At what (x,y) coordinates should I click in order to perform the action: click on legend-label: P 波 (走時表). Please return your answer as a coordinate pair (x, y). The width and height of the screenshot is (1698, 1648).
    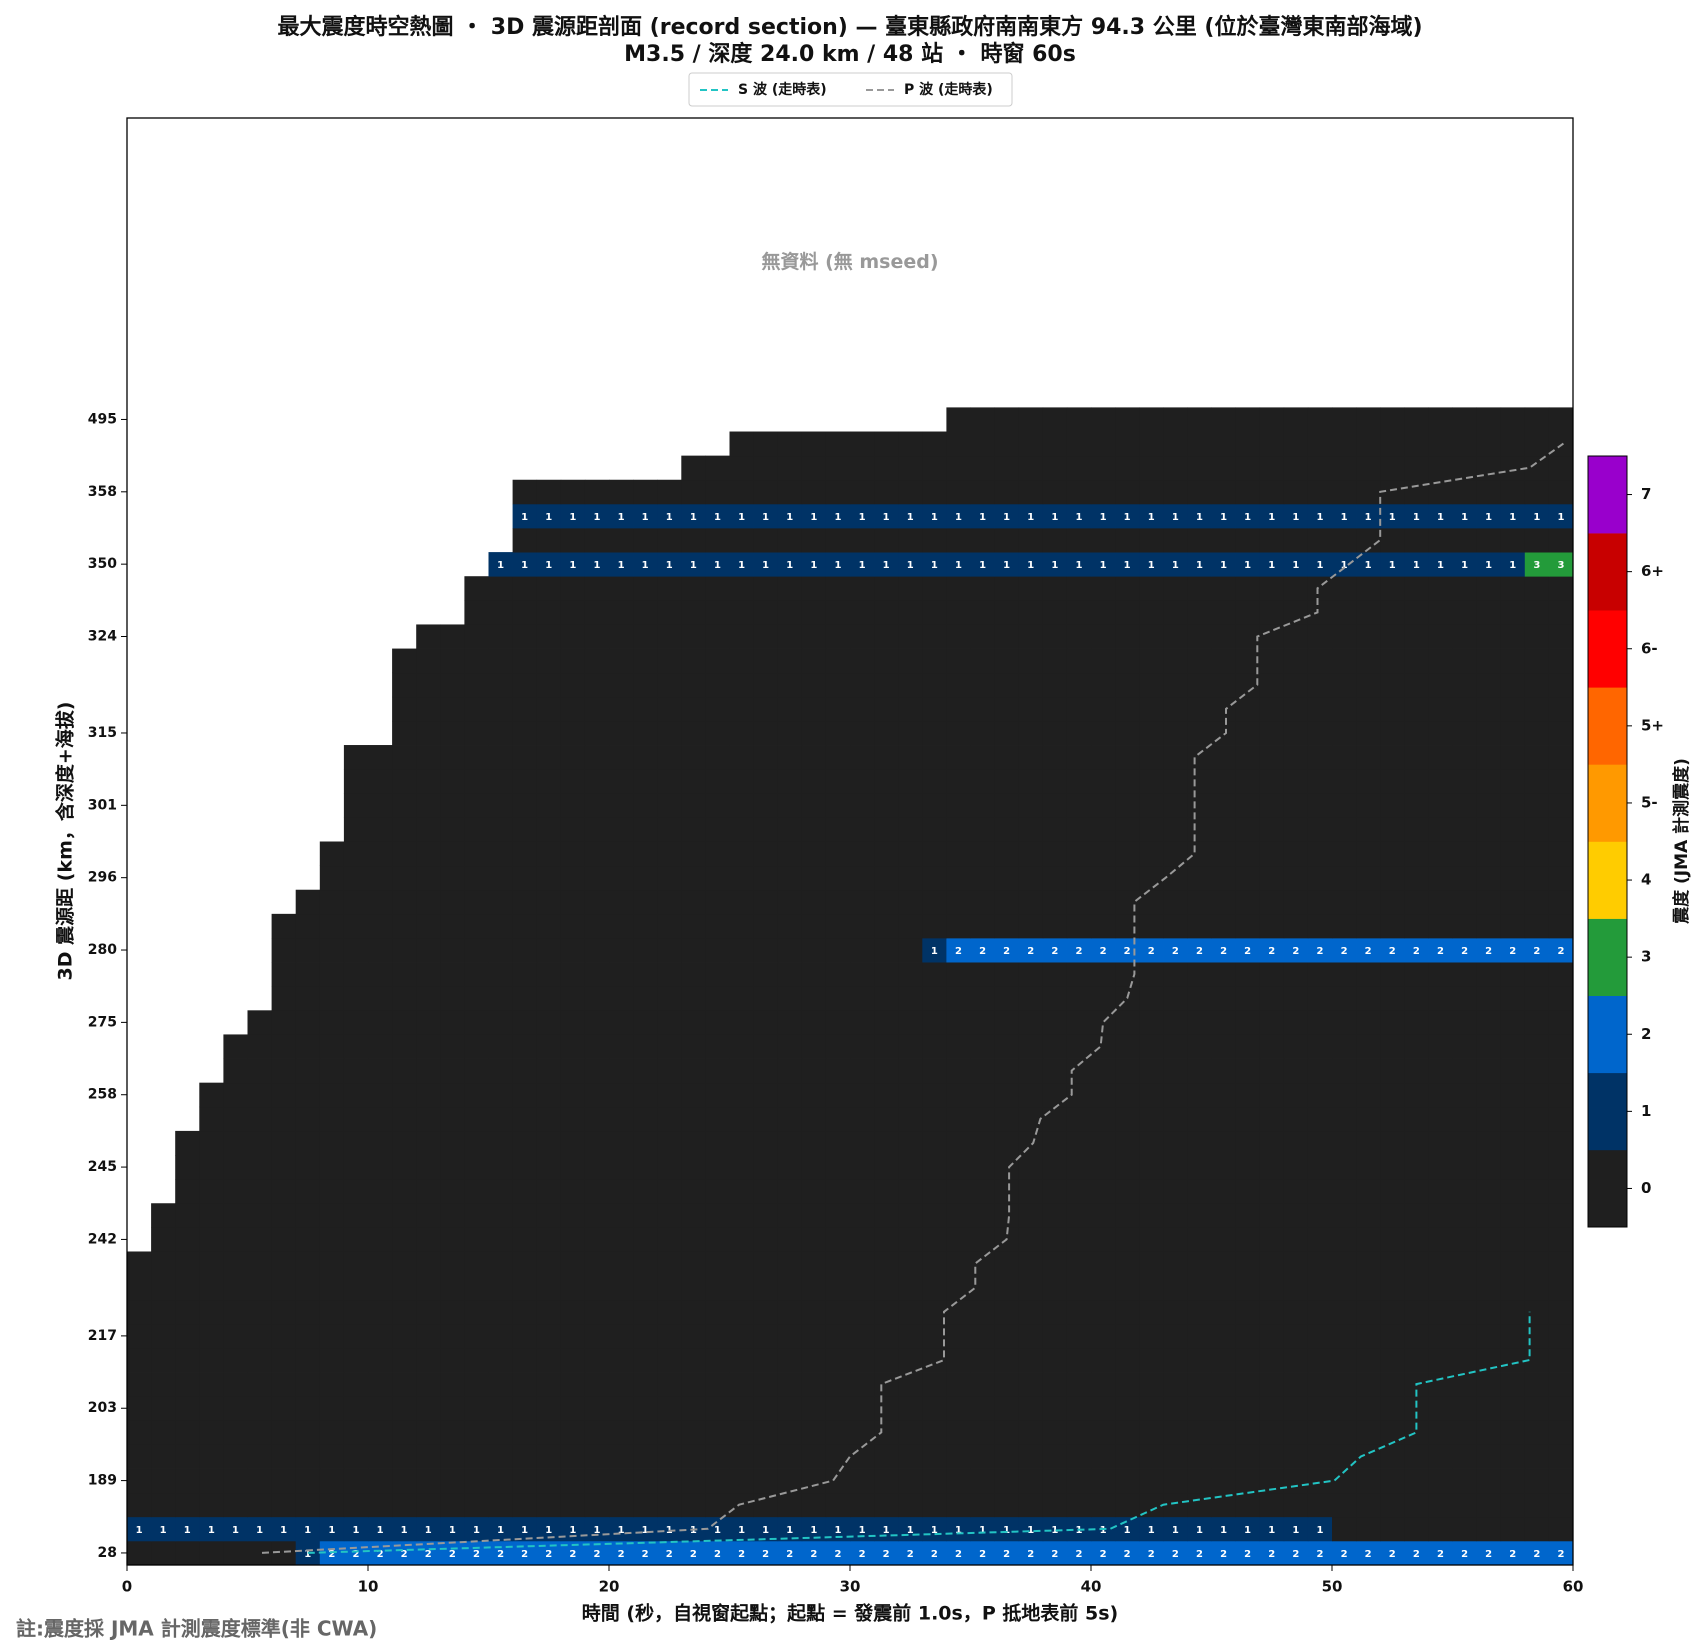
    Looking at the image, I should click on (948, 89).